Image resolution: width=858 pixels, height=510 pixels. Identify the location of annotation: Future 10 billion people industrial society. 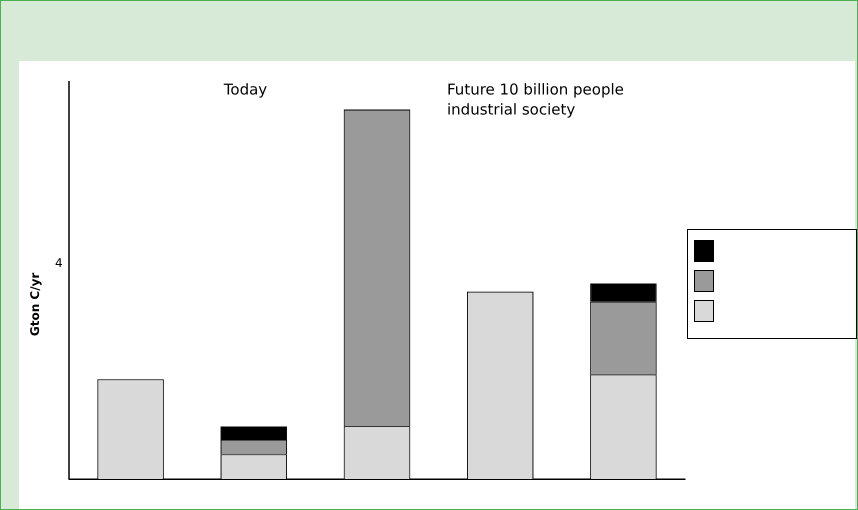
(535, 99).